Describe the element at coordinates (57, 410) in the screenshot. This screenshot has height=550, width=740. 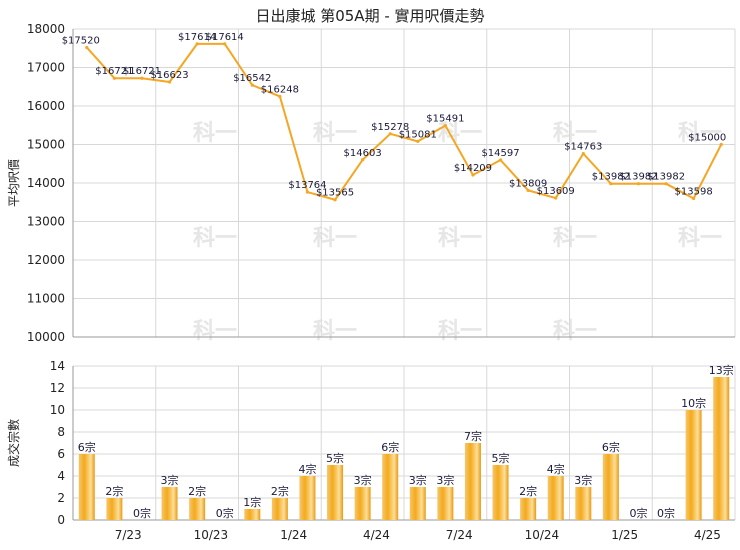
I see `bar-y-tick-label: 10` at that location.